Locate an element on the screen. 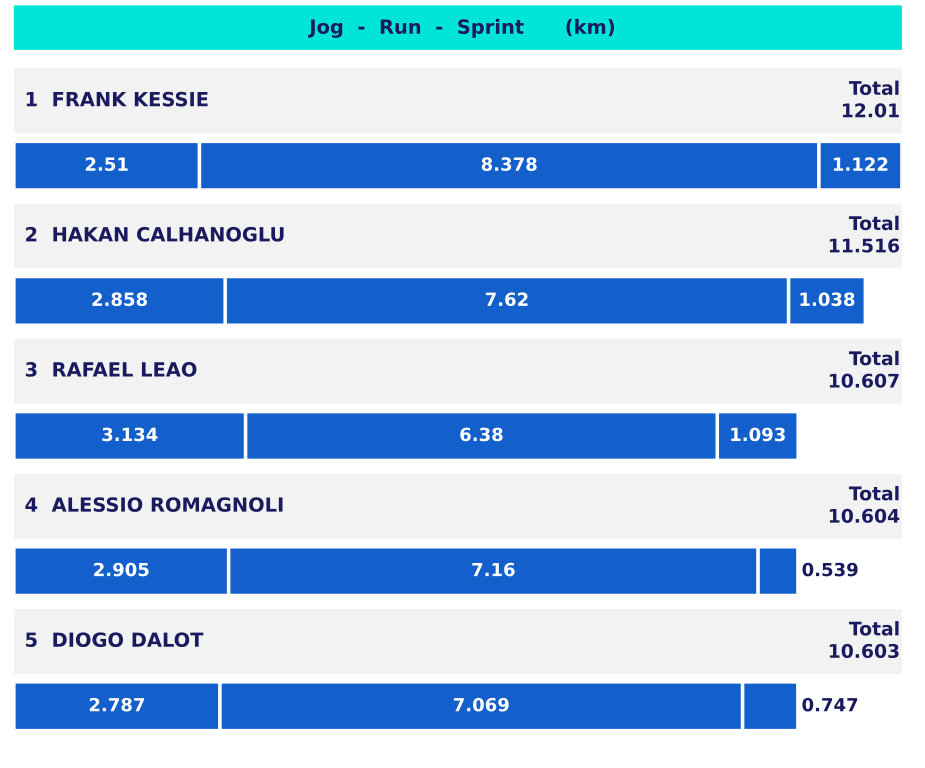 Image resolution: width=925 pixels, height=768 pixels. data-label: 0.539 is located at coordinates (830, 569).